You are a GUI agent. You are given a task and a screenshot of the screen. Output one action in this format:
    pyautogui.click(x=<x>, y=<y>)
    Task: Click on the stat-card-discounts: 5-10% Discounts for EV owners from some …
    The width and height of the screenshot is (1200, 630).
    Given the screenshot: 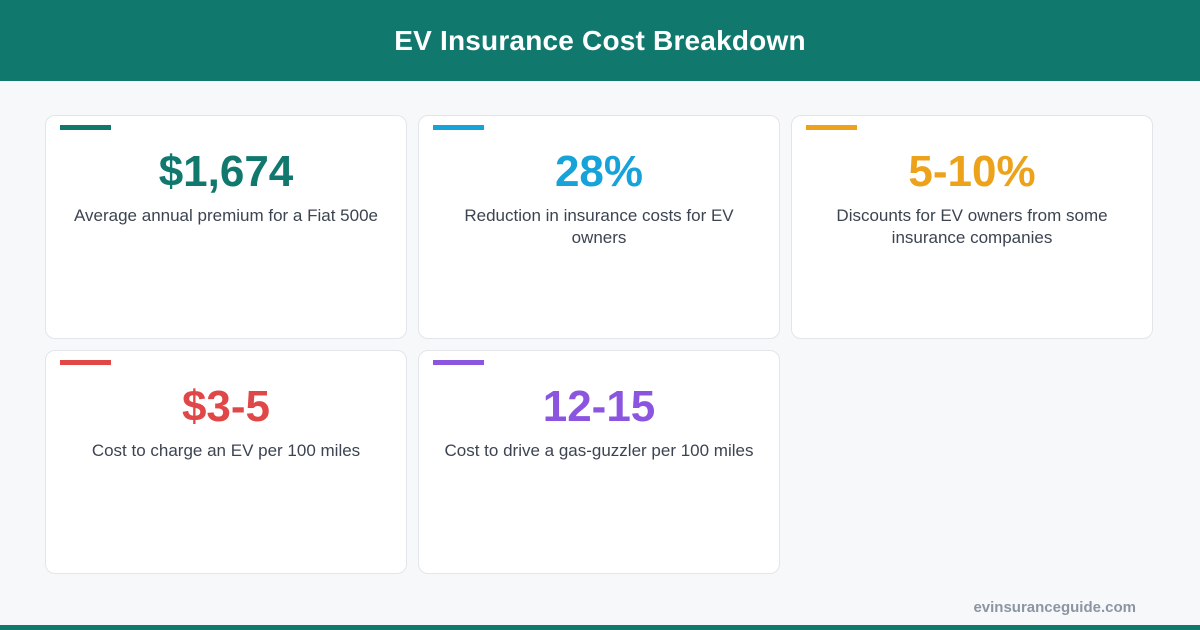 What is the action you would take?
    pyautogui.click(x=972, y=227)
    